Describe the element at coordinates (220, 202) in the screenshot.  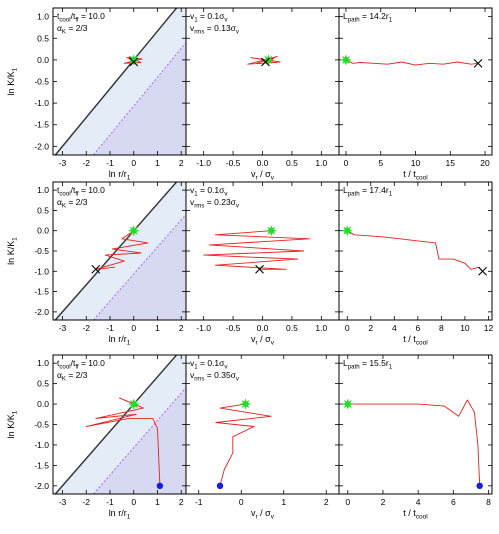
I see `annotation-vrms-part: = 0.23σ` at that location.